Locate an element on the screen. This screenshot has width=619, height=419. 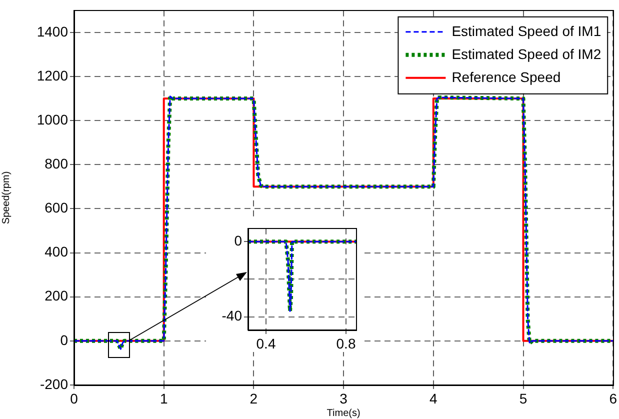
y-tick-label: 800 is located at coordinates (56, 164).